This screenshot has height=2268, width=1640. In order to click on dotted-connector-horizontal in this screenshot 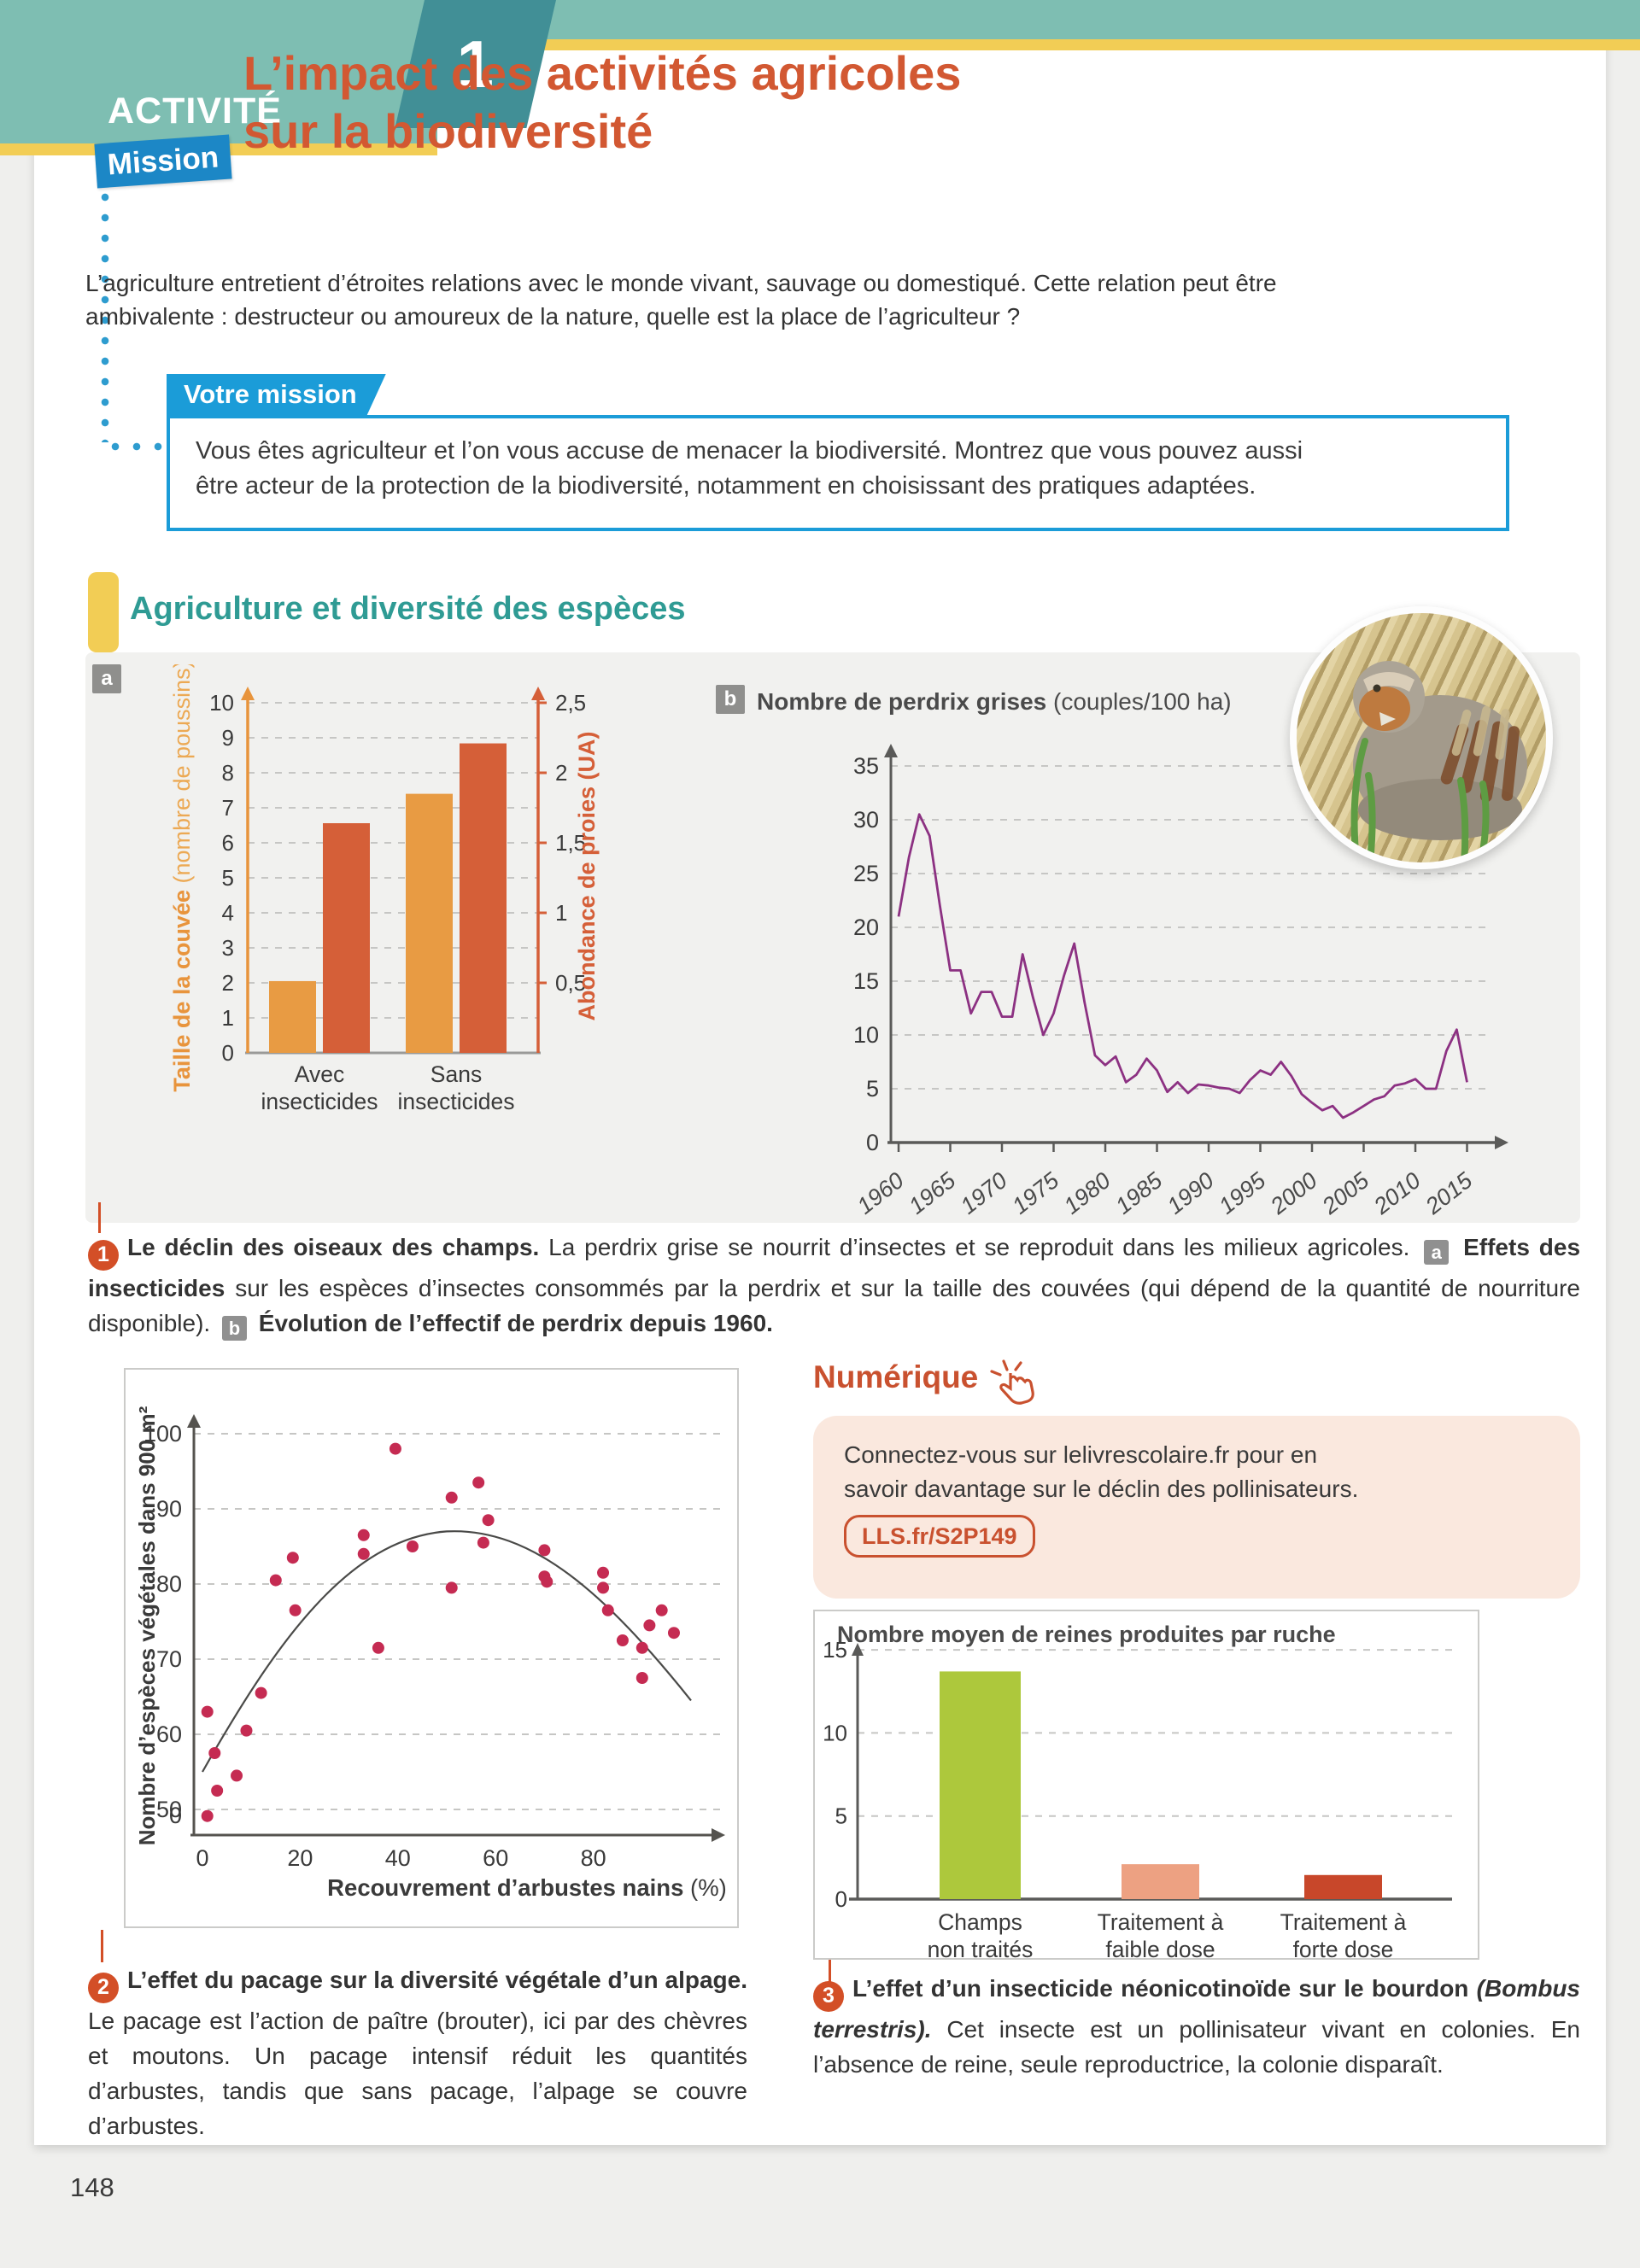, I will do `click(143, 446)`.